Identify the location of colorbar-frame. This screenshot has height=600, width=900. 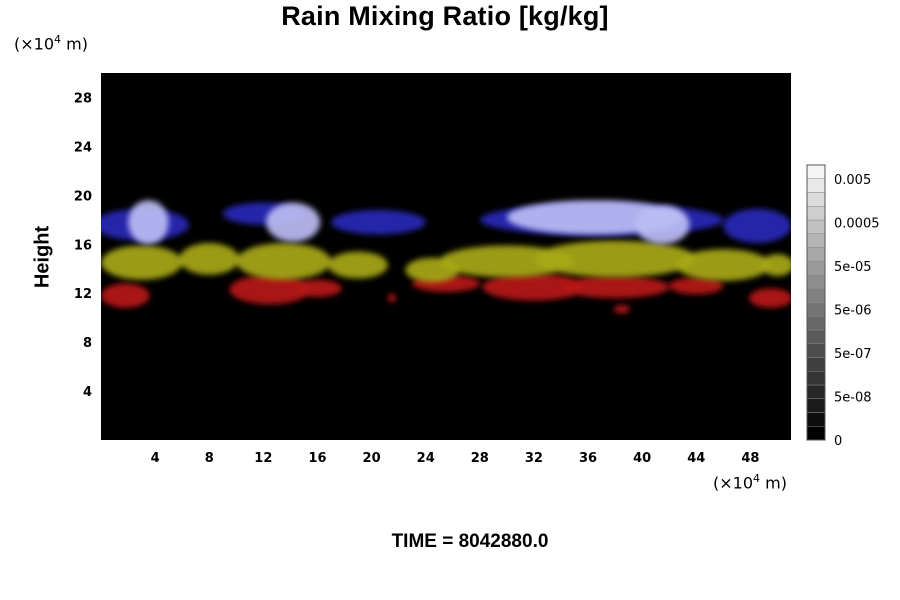
(816, 302).